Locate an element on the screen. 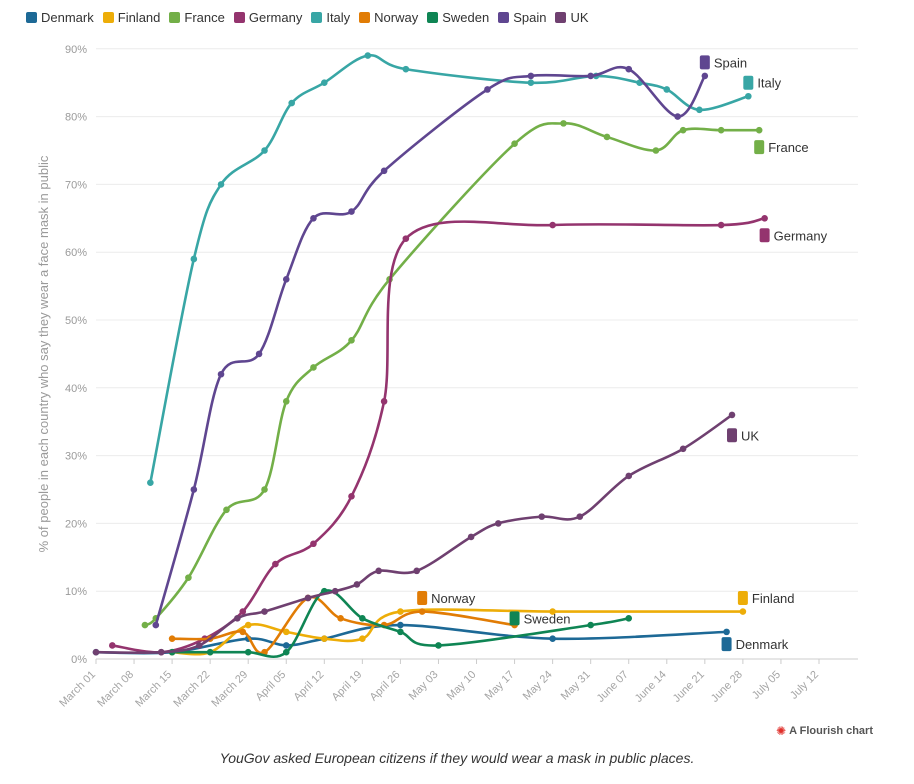 The width and height of the screenshot is (914, 784). legend-item-sweden: Sweden is located at coordinates (458, 17).